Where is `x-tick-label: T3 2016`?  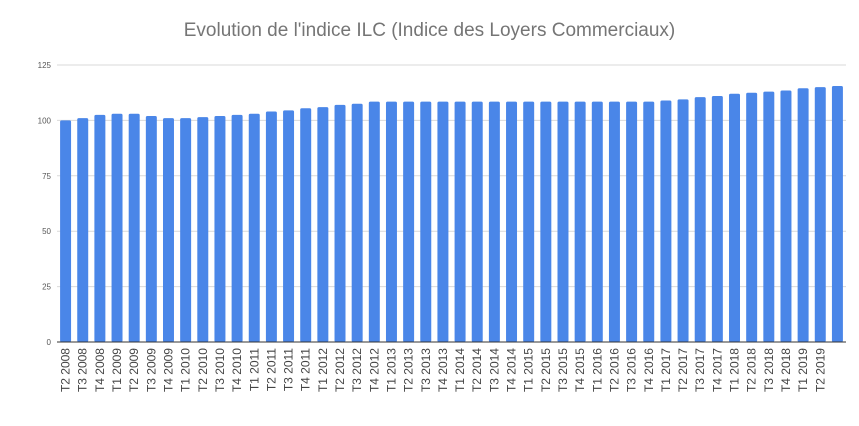 x-tick-label: T3 2016 is located at coordinates (632, 370).